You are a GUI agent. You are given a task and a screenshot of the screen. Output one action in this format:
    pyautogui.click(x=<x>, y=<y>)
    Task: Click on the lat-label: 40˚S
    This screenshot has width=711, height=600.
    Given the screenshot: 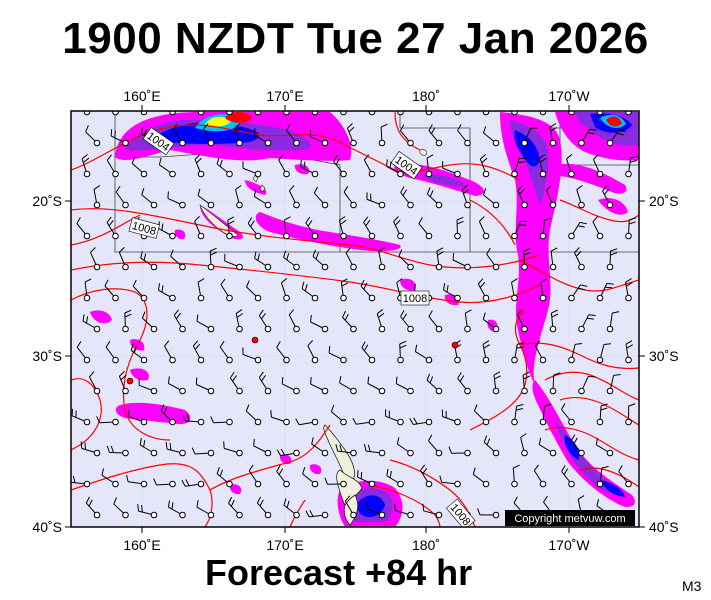 What is the action you would take?
    pyautogui.click(x=664, y=527)
    